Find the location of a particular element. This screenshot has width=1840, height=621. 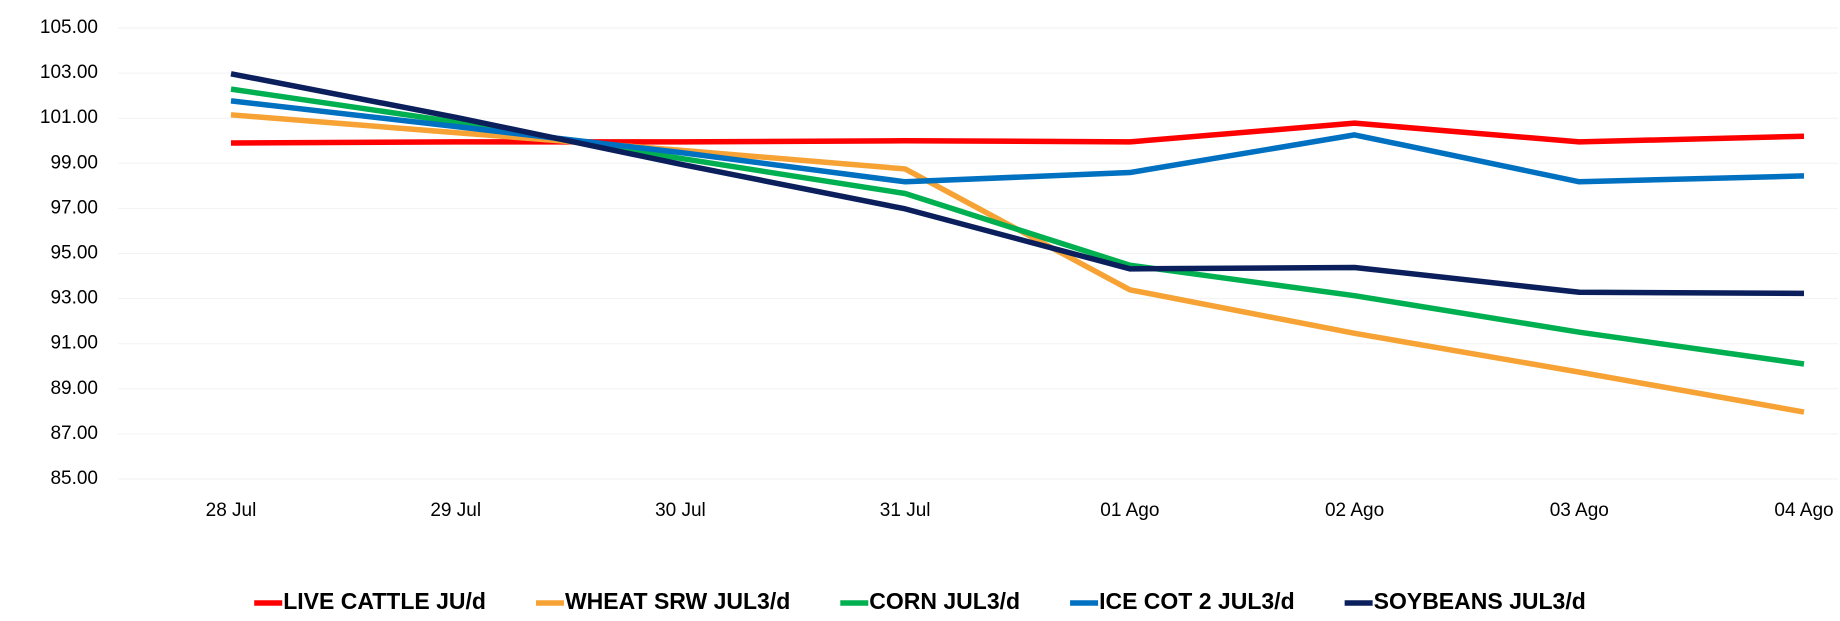

y-tick-label: 105.00 is located at coordinates (69, 27).